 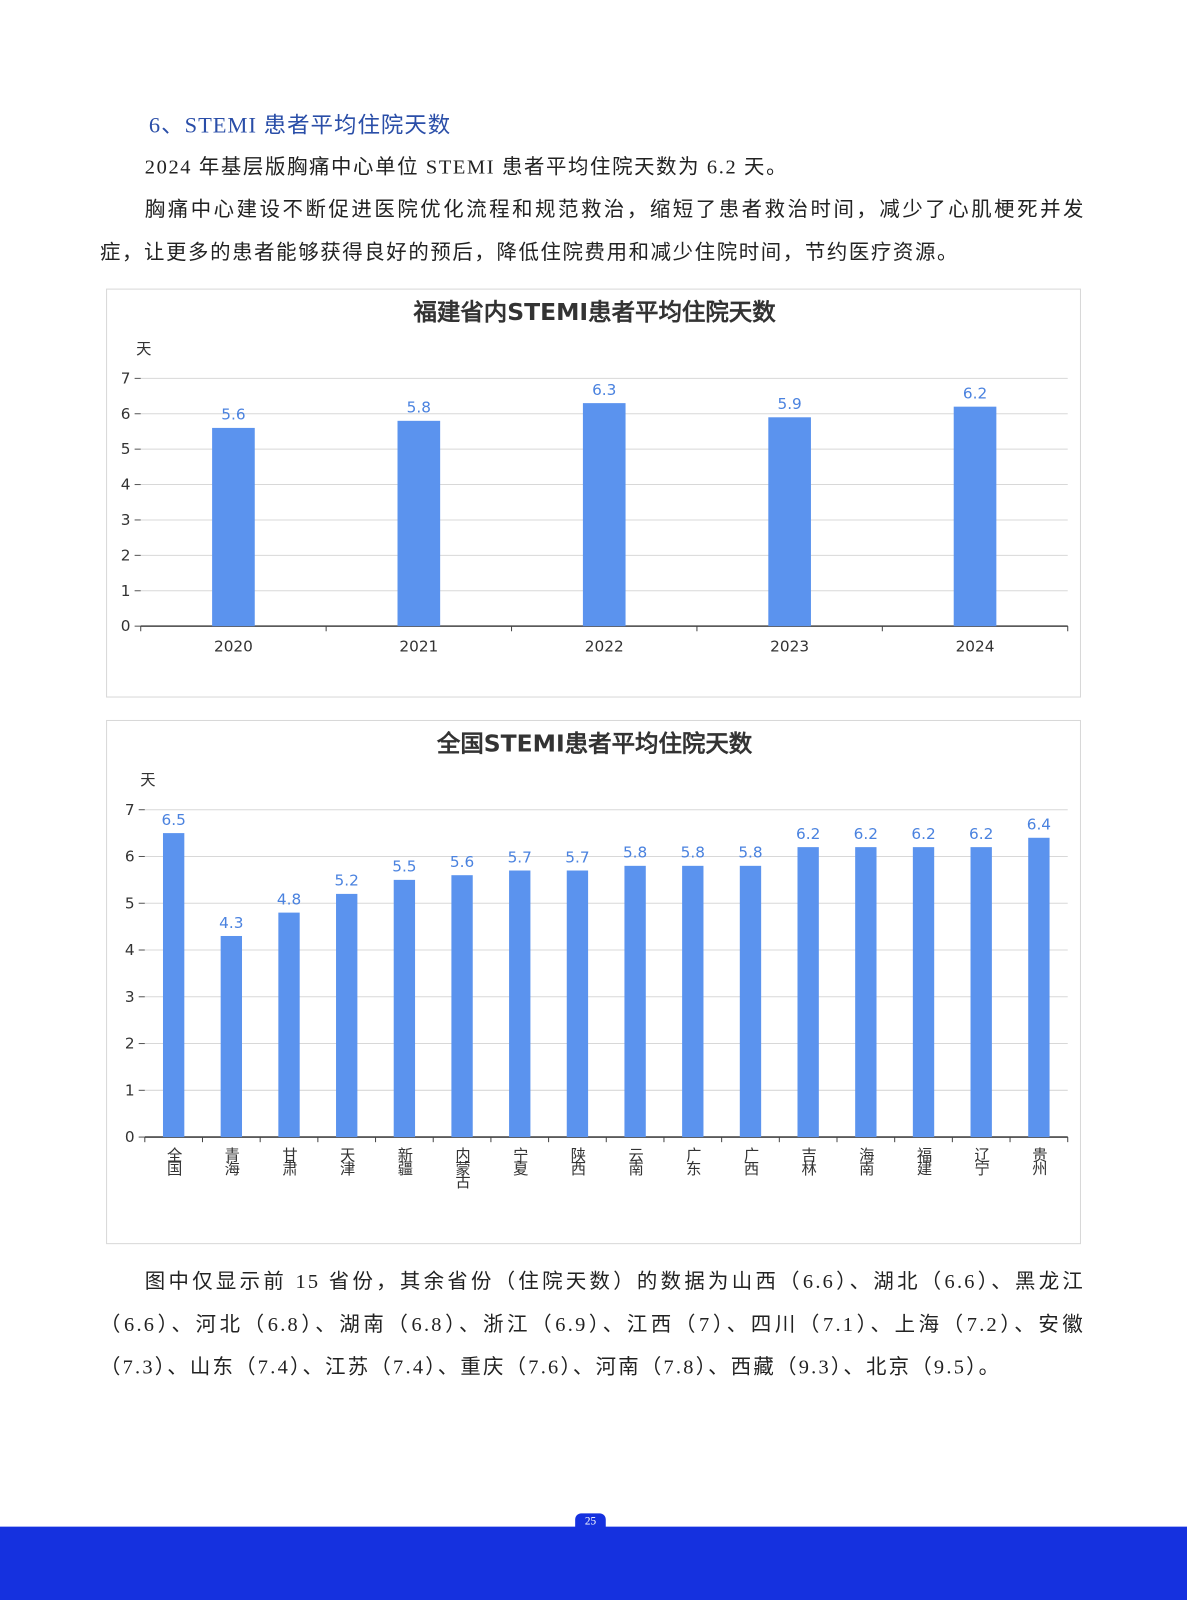 What do you see at coordinates (635, 1161) in the screenshot?
I see `x-tick-label: 云南` at bounding box center [635, 1161].